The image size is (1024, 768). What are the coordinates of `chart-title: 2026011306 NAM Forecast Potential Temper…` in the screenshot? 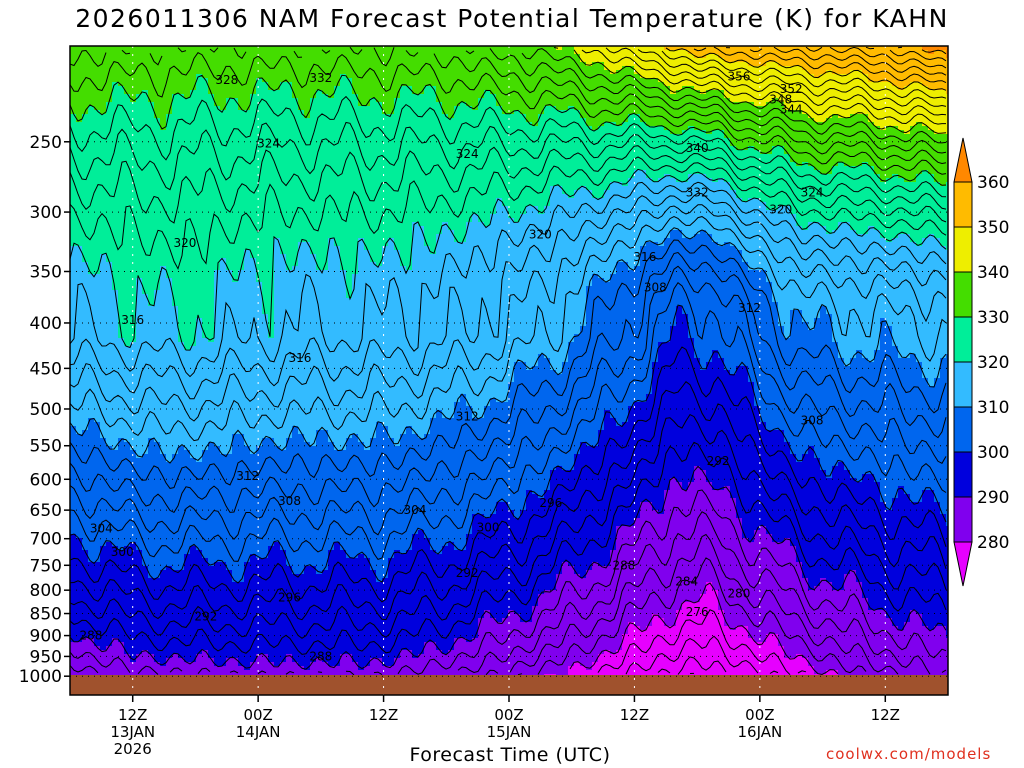 It's located at (512, 18).